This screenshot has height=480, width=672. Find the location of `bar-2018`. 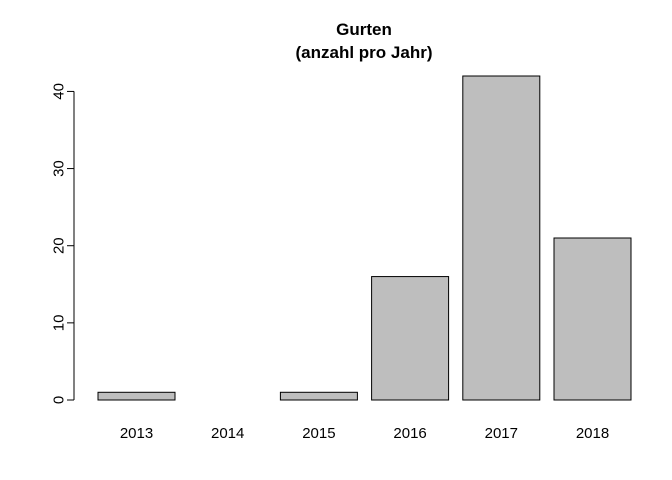

bar-2018 is located at coordinates (592, 319).